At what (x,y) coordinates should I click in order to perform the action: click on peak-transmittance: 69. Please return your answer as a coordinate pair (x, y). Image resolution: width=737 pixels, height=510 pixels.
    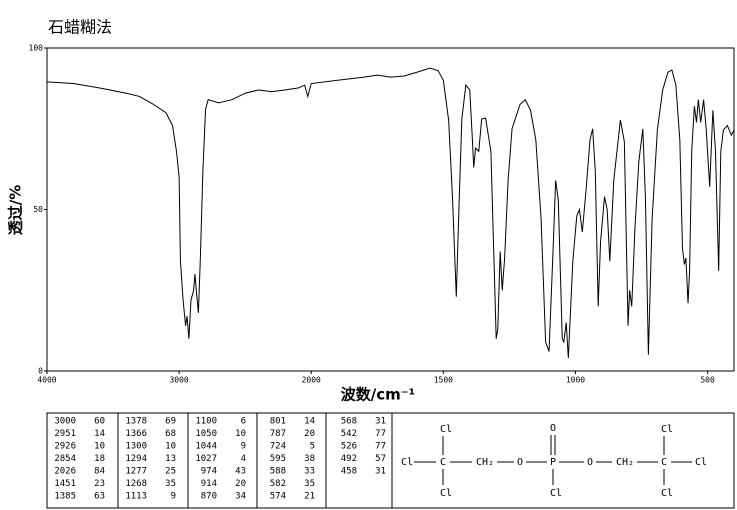
    Looking at the image, I should click on (170, 422).